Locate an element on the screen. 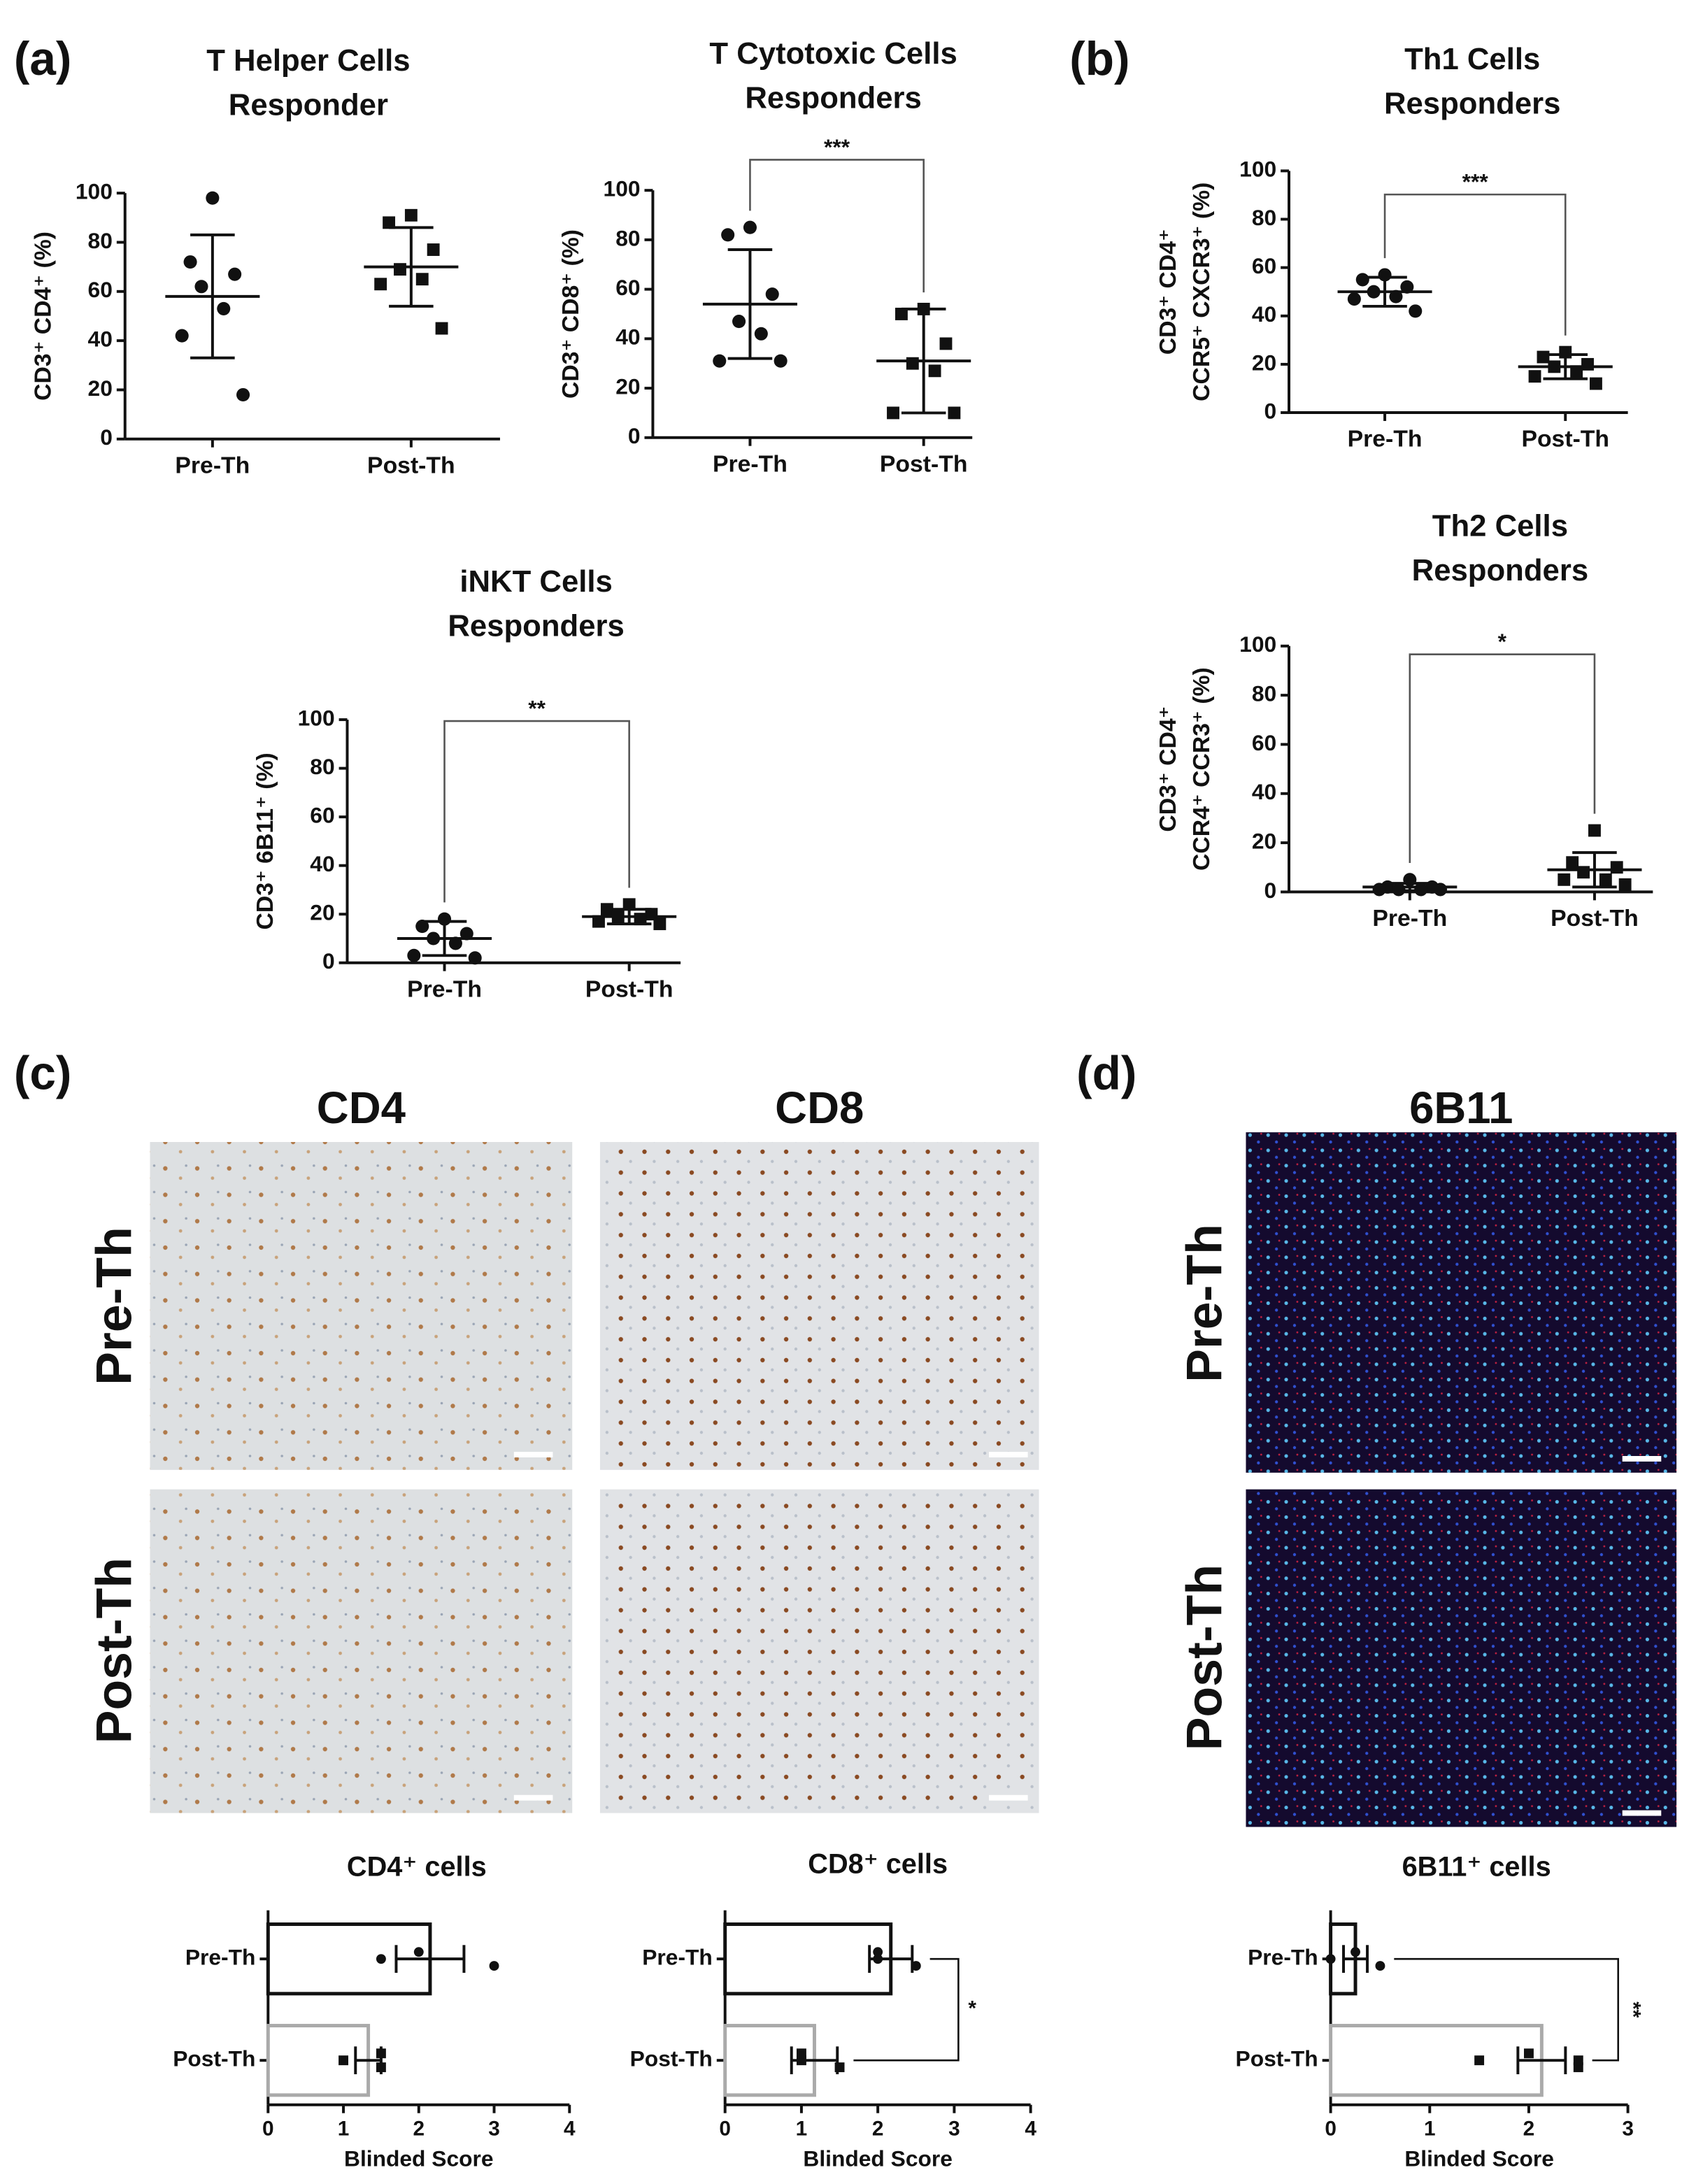 Image resolution: width=1689 pixels, height=2184 pixels. x-tick-label: 0 is located at coordinates (268, 2129).